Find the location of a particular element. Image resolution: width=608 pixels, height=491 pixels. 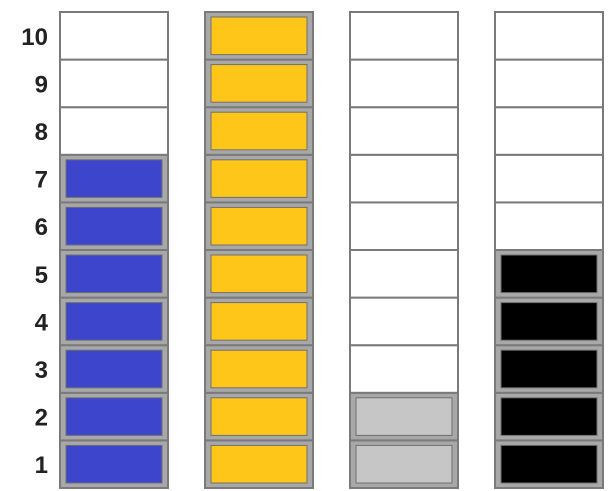

y-tick-label: 6 is located at coordinates (41, 227).